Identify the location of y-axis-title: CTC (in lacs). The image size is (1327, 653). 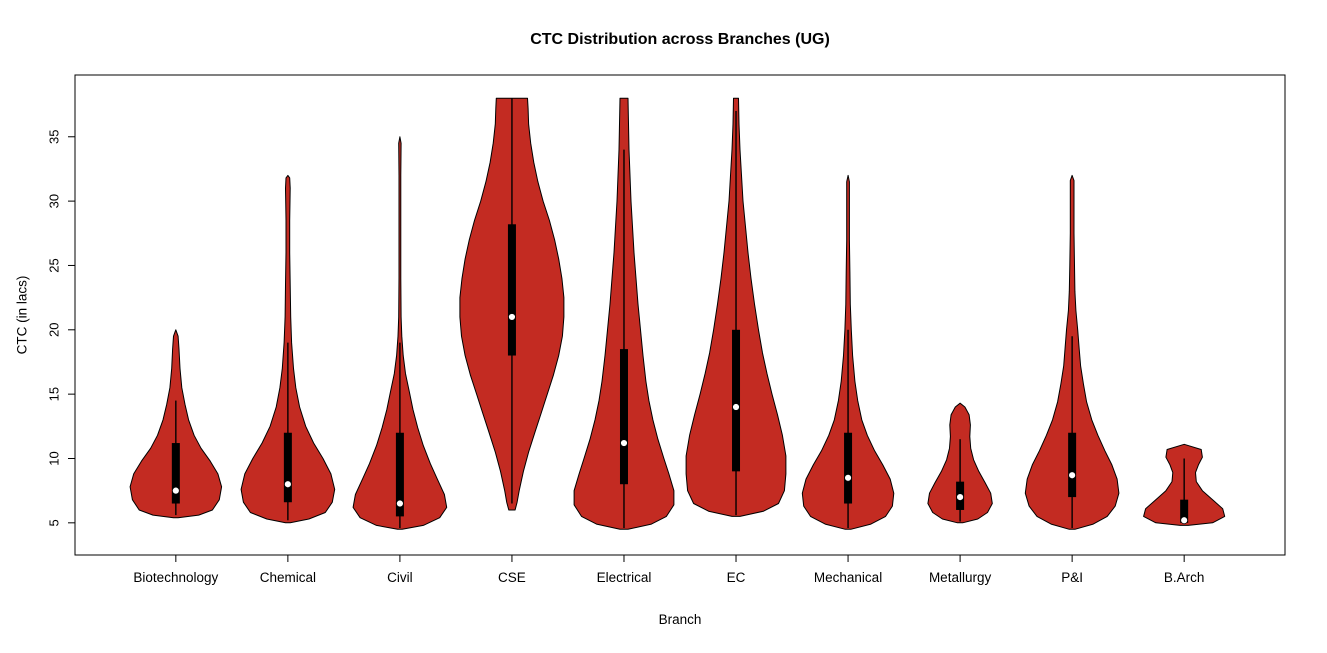
(22, 315).